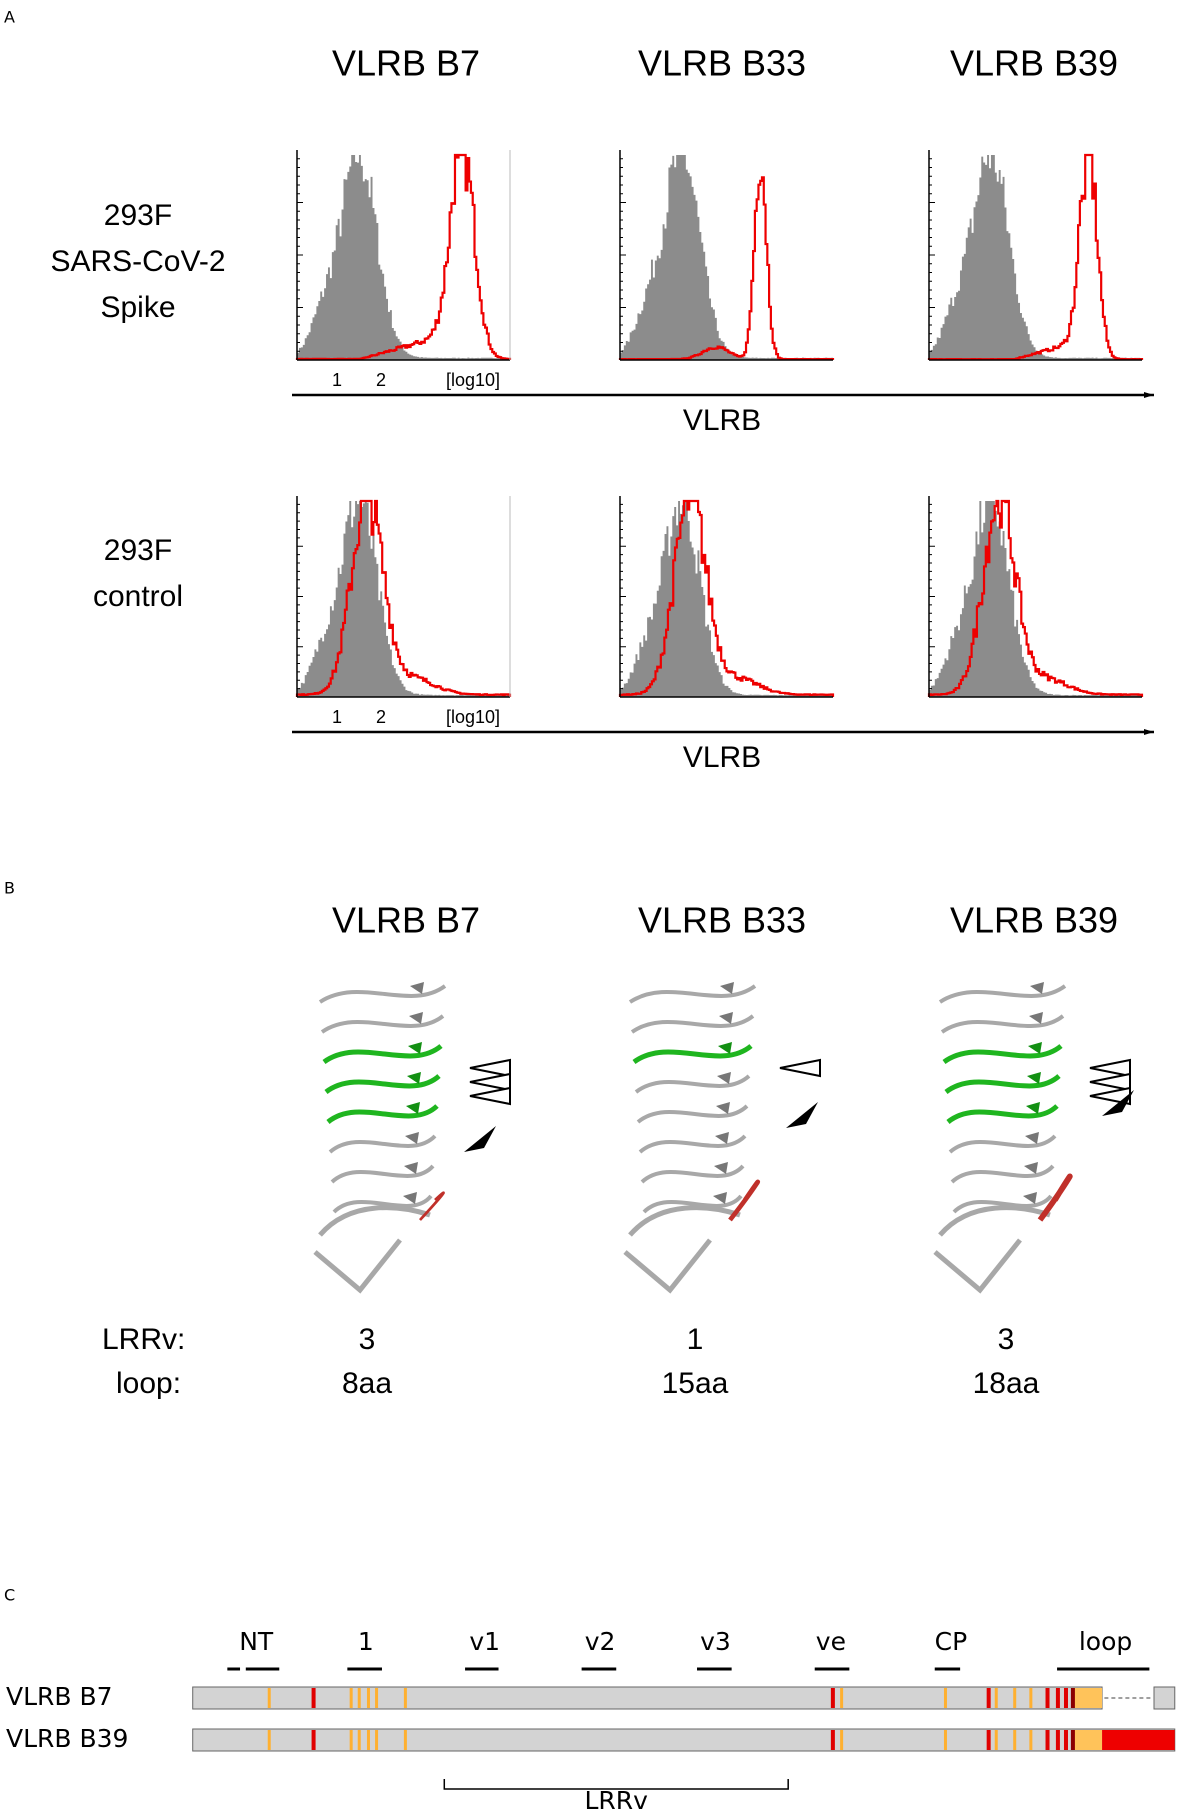 This screenshot has width=1182, height=1817. I want to click on x-tick-label: 2, so click(381, 380).